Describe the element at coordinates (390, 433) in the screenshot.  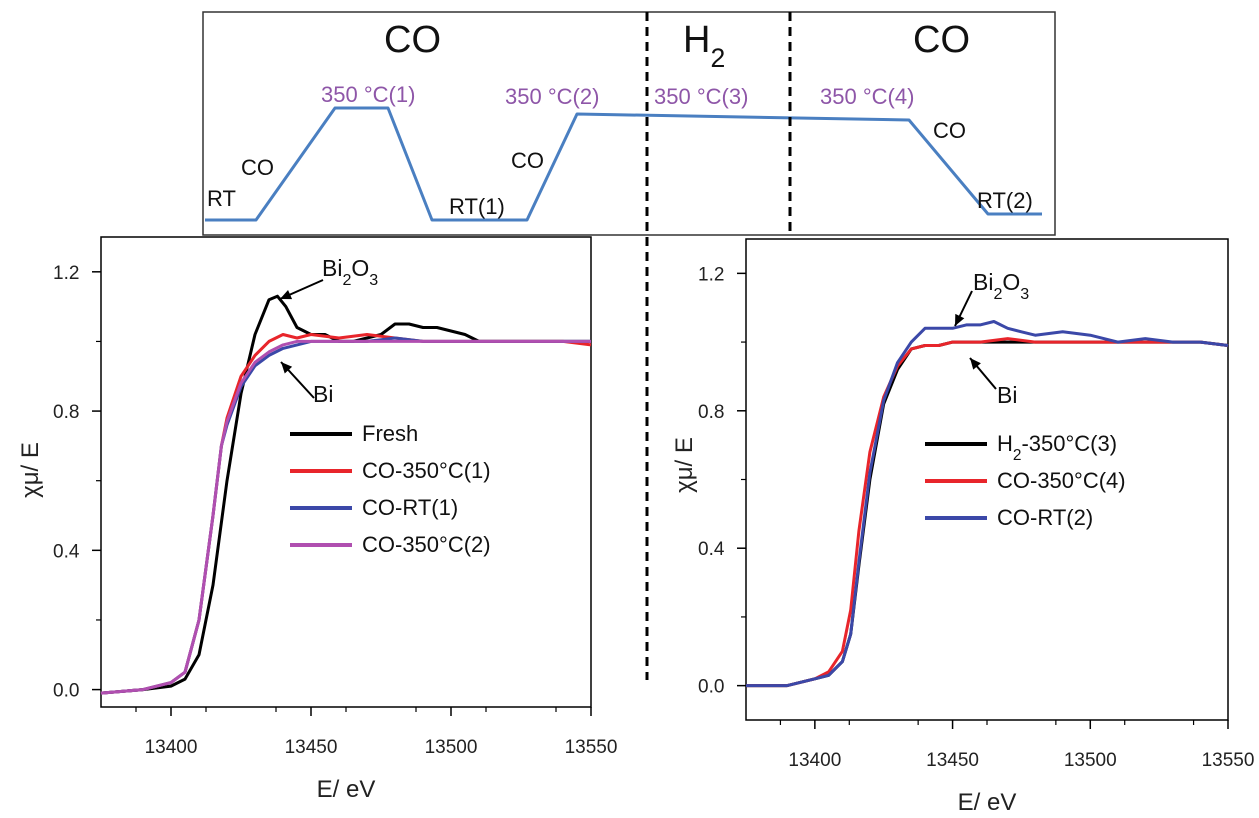
I see `legend-label: Fresh` at that location.